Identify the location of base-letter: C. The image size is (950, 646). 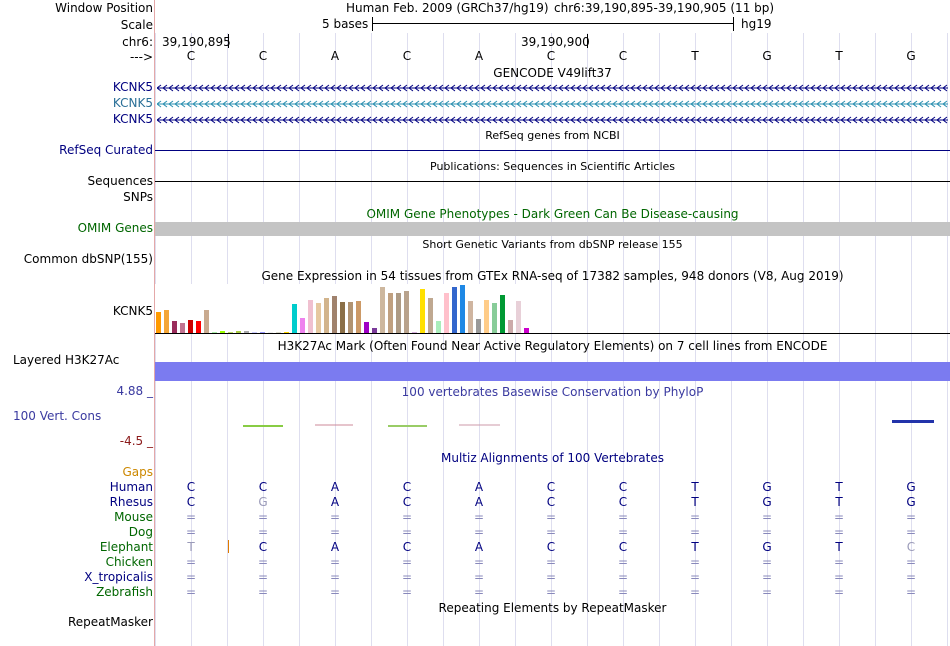
(623, 56).